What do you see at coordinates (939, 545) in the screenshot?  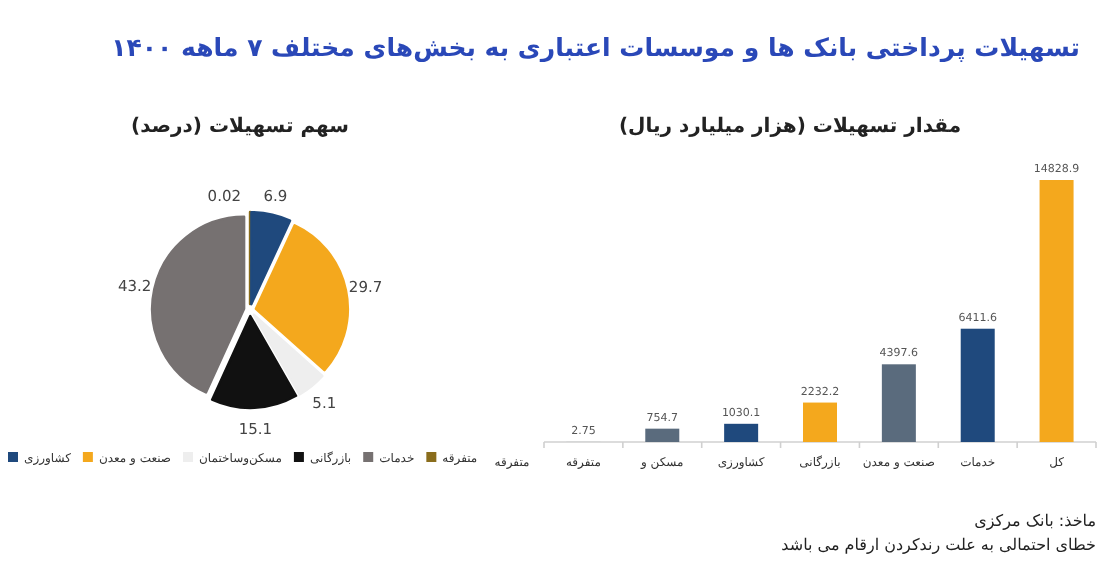 I see `text: خطای احتمالی به علت رندکردن ارقام می باشد` at bounding box center [939, 545].